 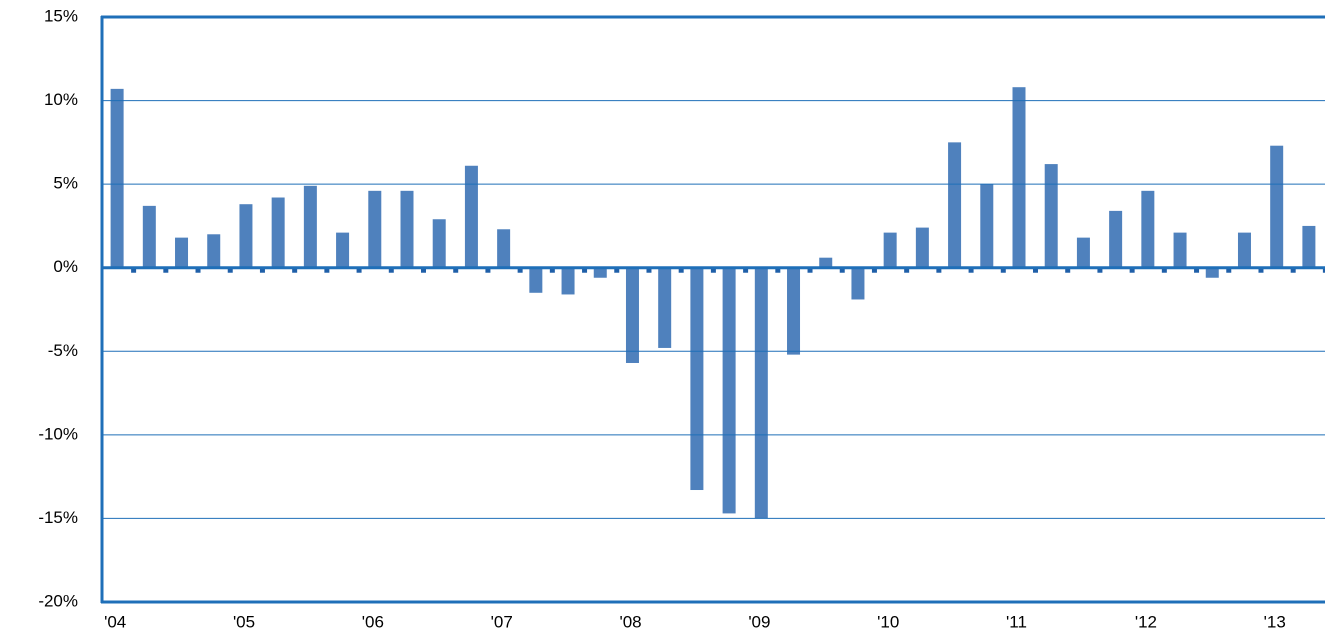 I want to click on x-tick-label: '06, so click(x=373, y=621).